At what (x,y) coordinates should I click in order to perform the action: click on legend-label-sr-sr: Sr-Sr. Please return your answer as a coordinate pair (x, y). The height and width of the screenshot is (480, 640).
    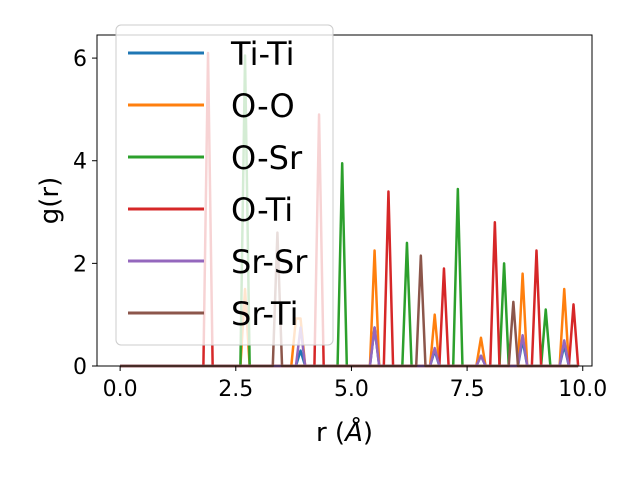
    Looking at the image, I should click on (269, 262).